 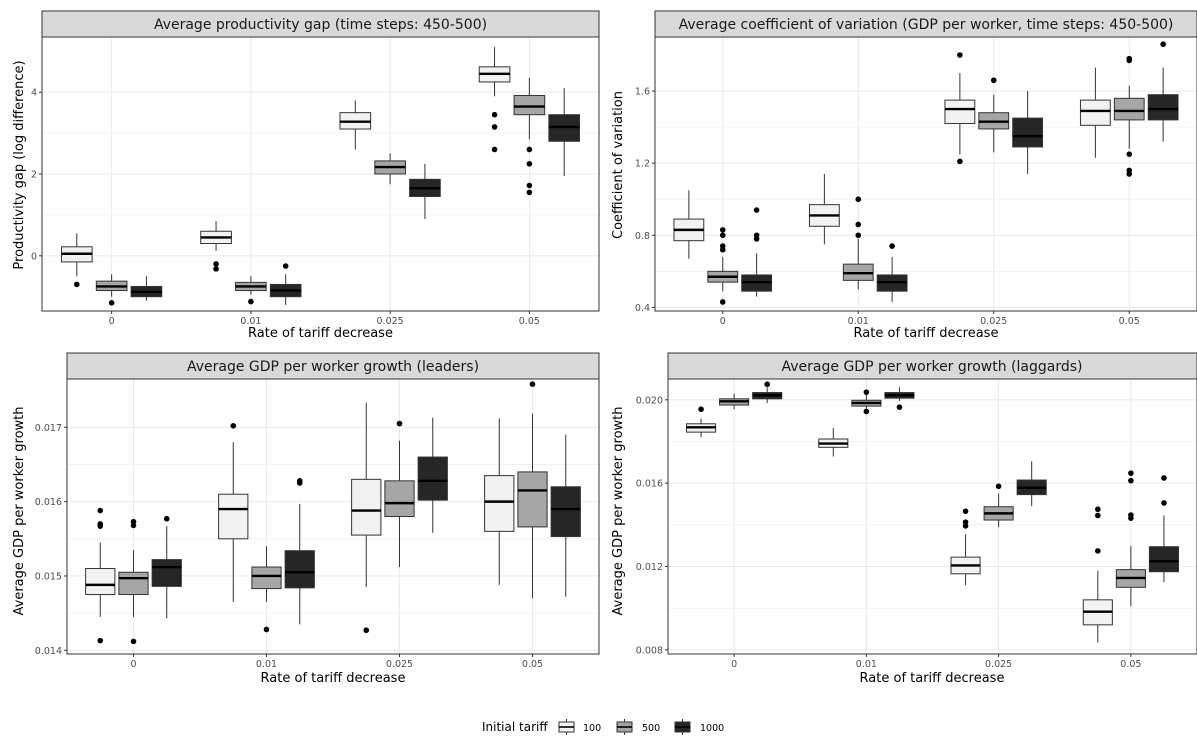 What do you see at coordinates (48, 651) in the screenshot?
I see `y-tick-label: 0.014` at bounding box center [48, 651].